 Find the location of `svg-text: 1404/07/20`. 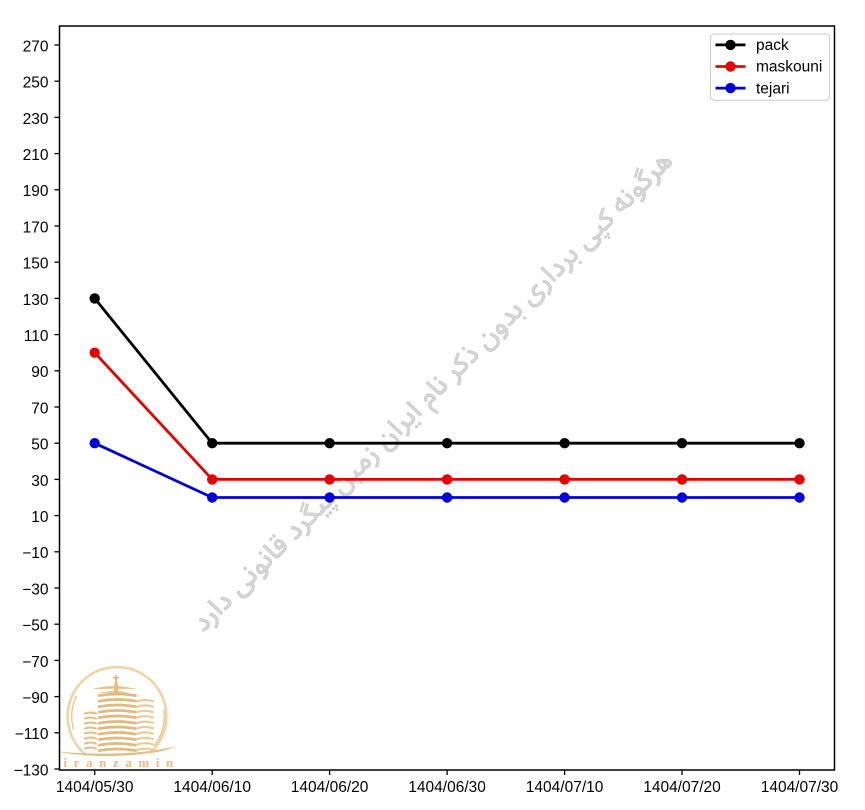

svg-text: 1404/07/20 is located at coordinates (682, 787).